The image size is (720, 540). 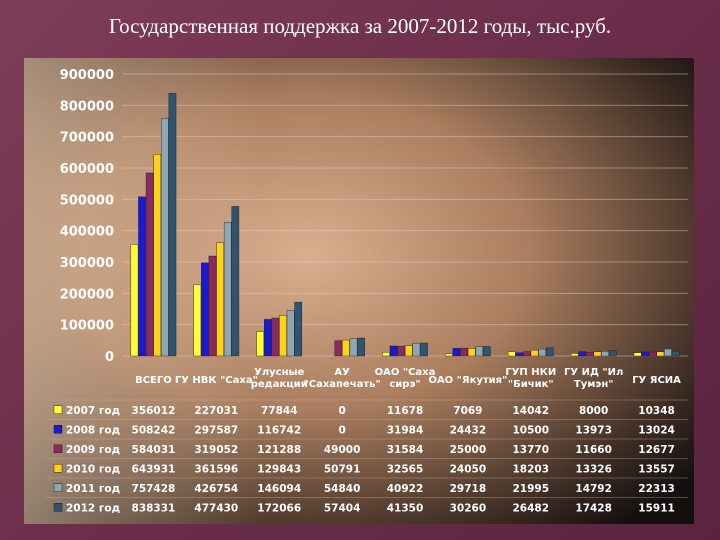 I want to click on table-cell: 22313, so click(x=656, y=489).